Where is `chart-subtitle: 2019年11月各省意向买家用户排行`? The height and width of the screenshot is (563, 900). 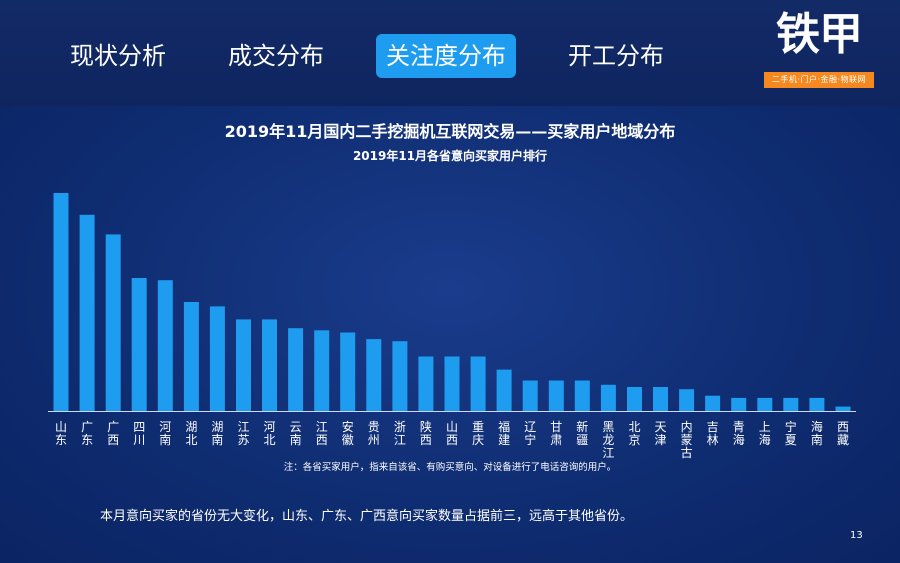
chart-subtitle: 2019年11月各省意向买家用户排行 is located at coordinates (450, 156).